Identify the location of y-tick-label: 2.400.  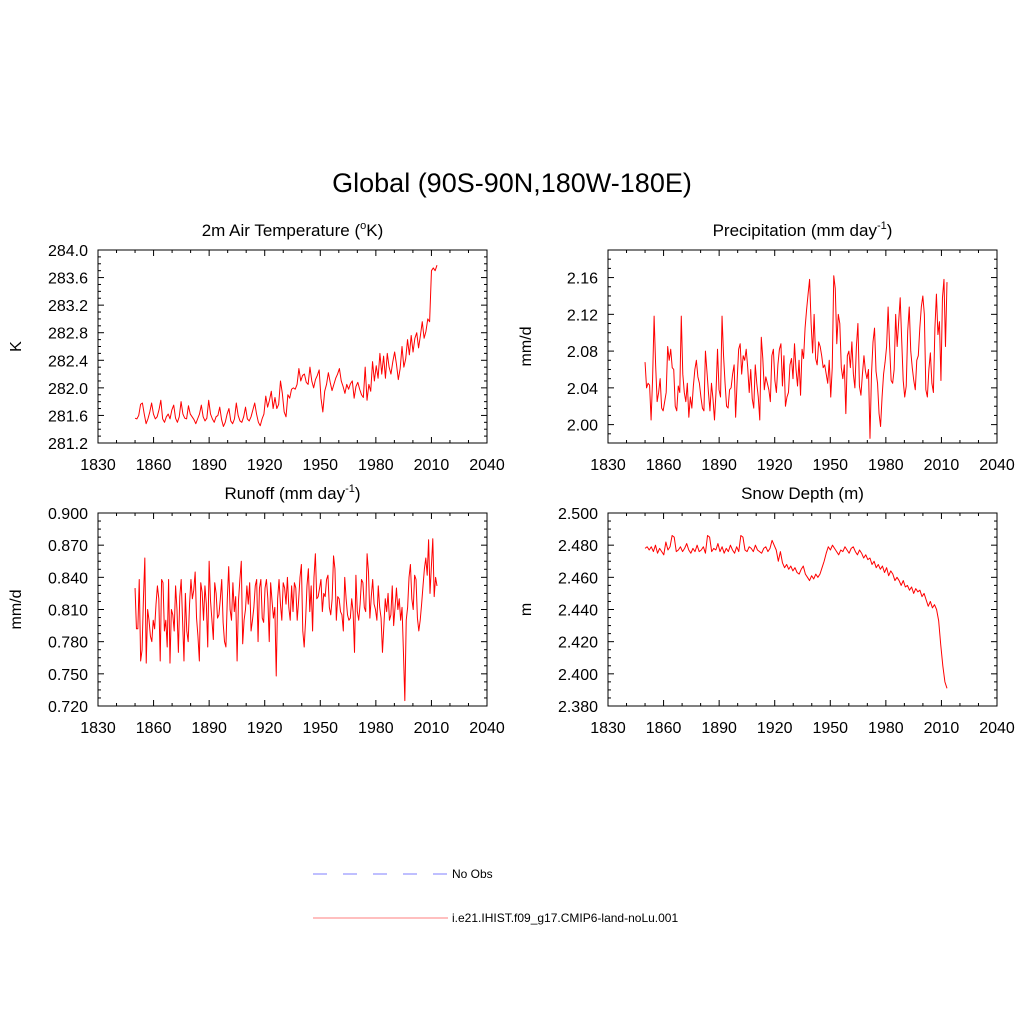
(578, 675).